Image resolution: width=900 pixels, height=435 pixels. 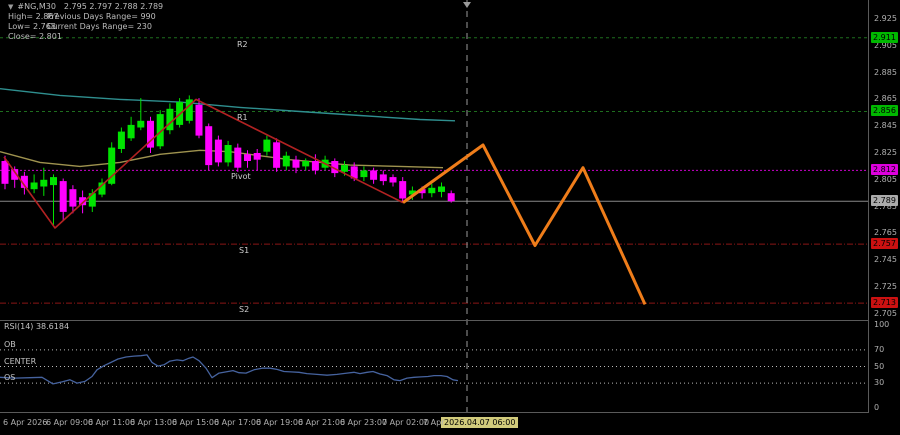 I want to click on ma-teal-line, so click(x=228, y=105).